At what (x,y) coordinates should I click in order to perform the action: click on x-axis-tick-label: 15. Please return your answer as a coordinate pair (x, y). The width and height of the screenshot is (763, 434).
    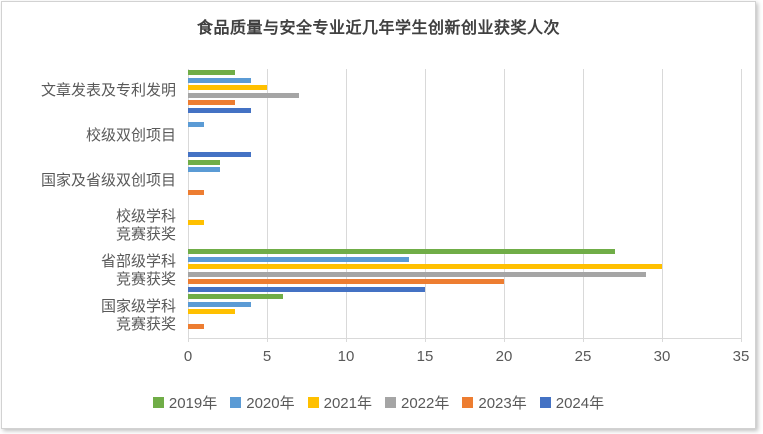
    Looking at the image, I should click on (425, 356).